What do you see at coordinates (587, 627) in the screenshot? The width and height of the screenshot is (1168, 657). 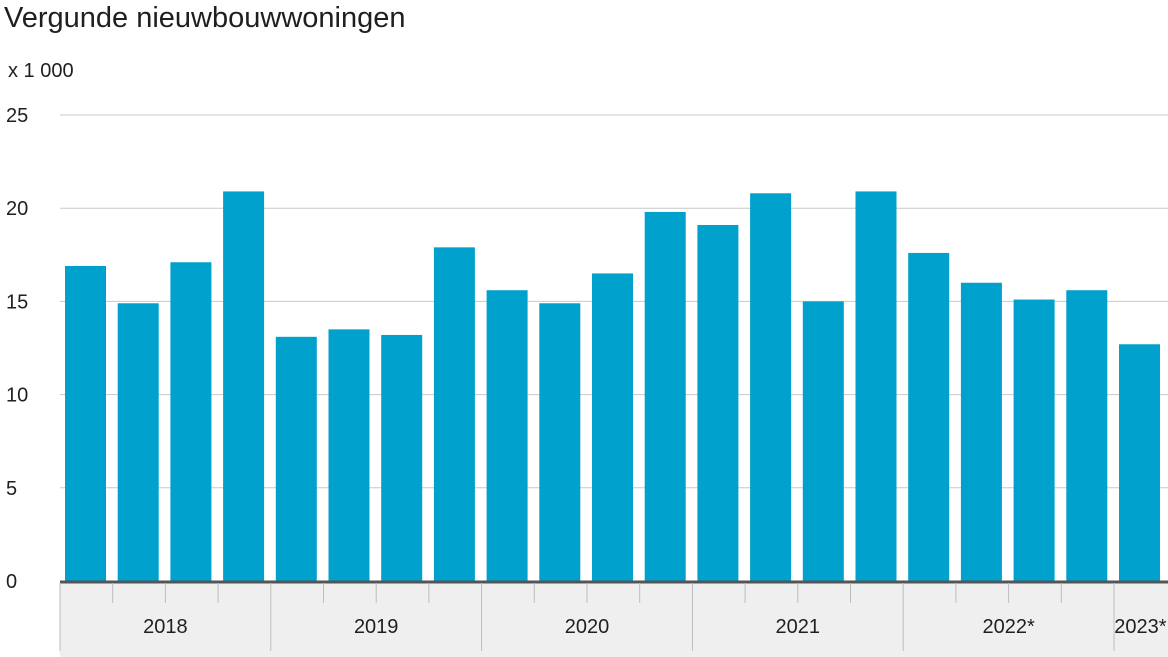 I see `x-year-label: 2020` at bounding box center [587, 627].